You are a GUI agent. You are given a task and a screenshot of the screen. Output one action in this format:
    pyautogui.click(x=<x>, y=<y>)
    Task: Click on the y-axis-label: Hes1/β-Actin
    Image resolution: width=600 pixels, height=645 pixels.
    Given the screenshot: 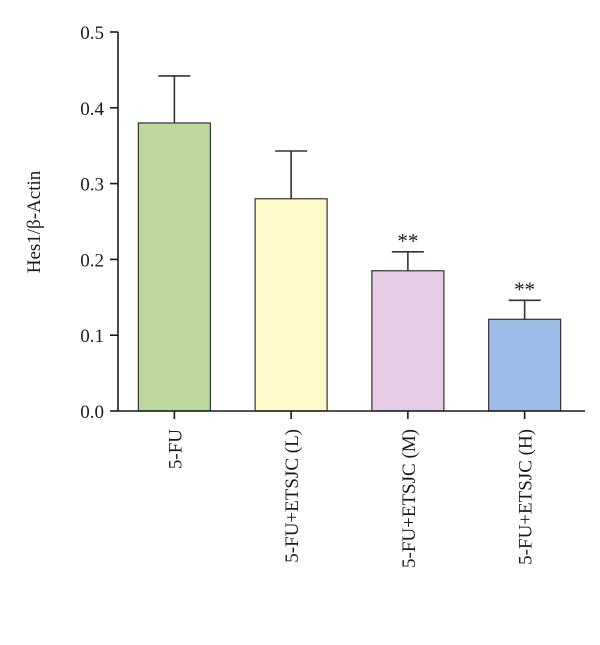 What is the action you would take?
    pyautogui.click(x=34, y=221)
    